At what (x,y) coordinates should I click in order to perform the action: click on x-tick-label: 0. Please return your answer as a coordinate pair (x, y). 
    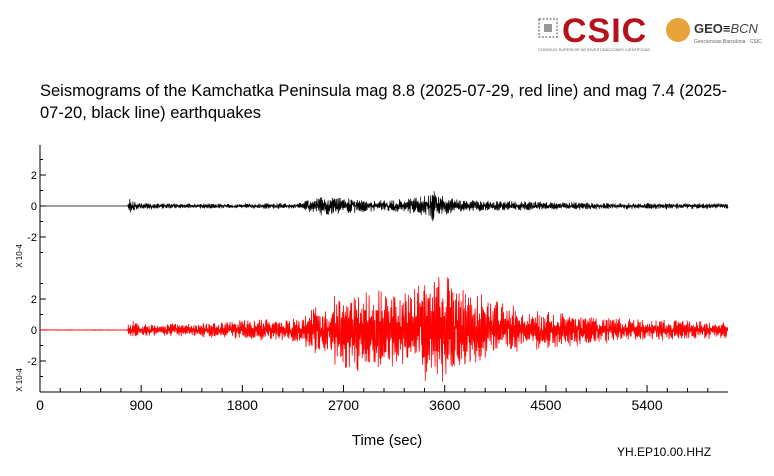
    Looking at the image, I should click on (40, 405).